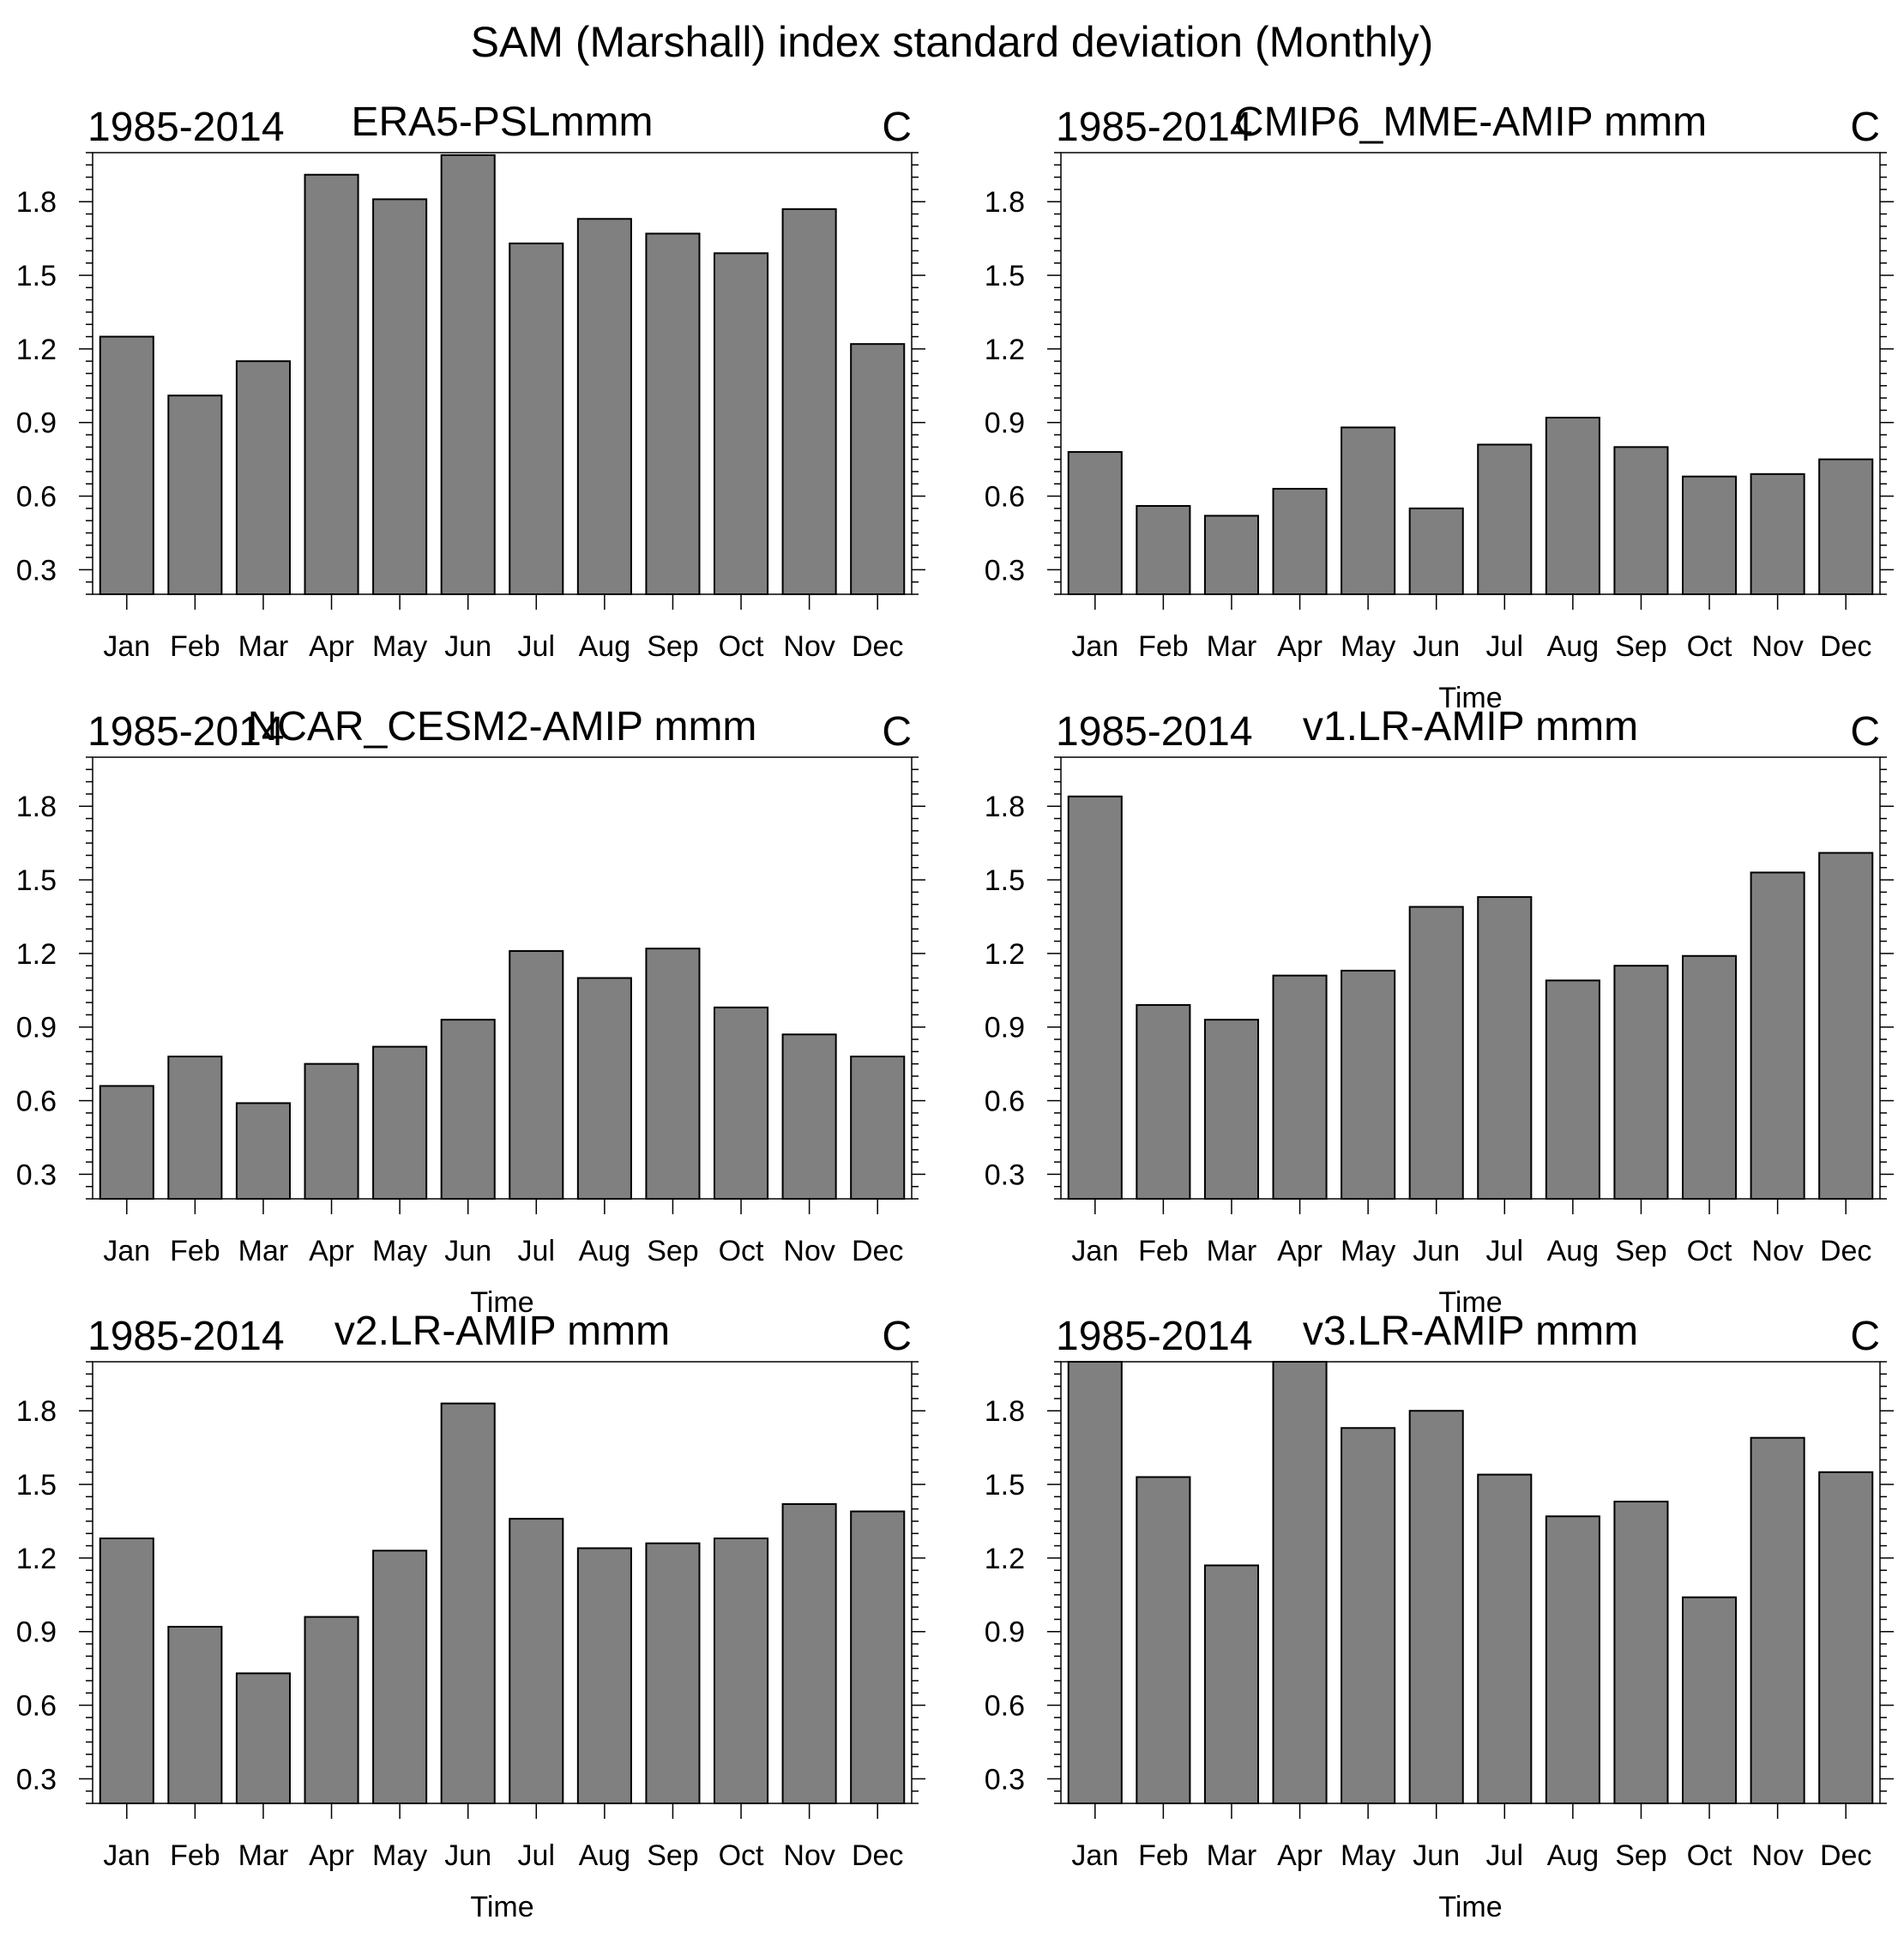 The image size is (1904, 1938). I want to click on panel-dataset-title: v3.LR-AMIP mmm, so click(1471, 1331).